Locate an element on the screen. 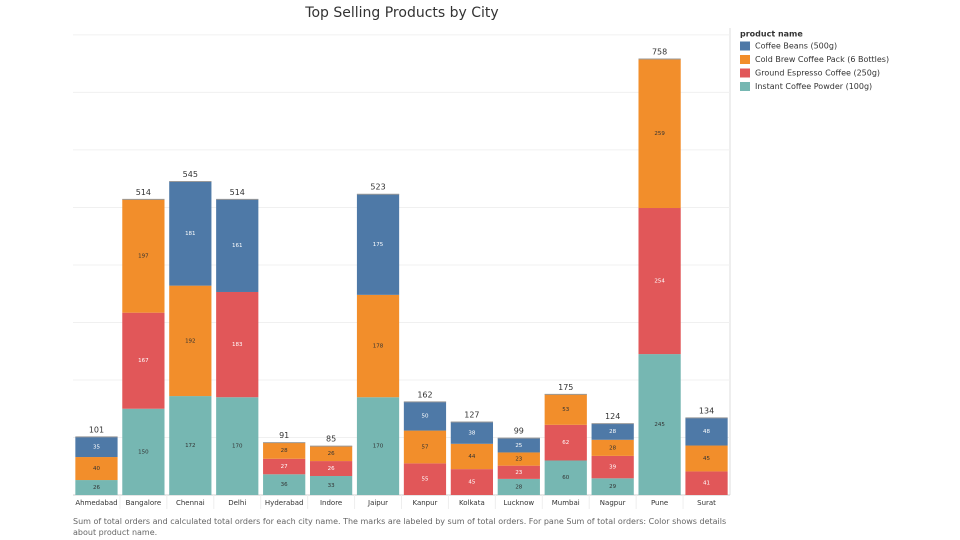  total-label: 99 is located at coordinates (519, 431).